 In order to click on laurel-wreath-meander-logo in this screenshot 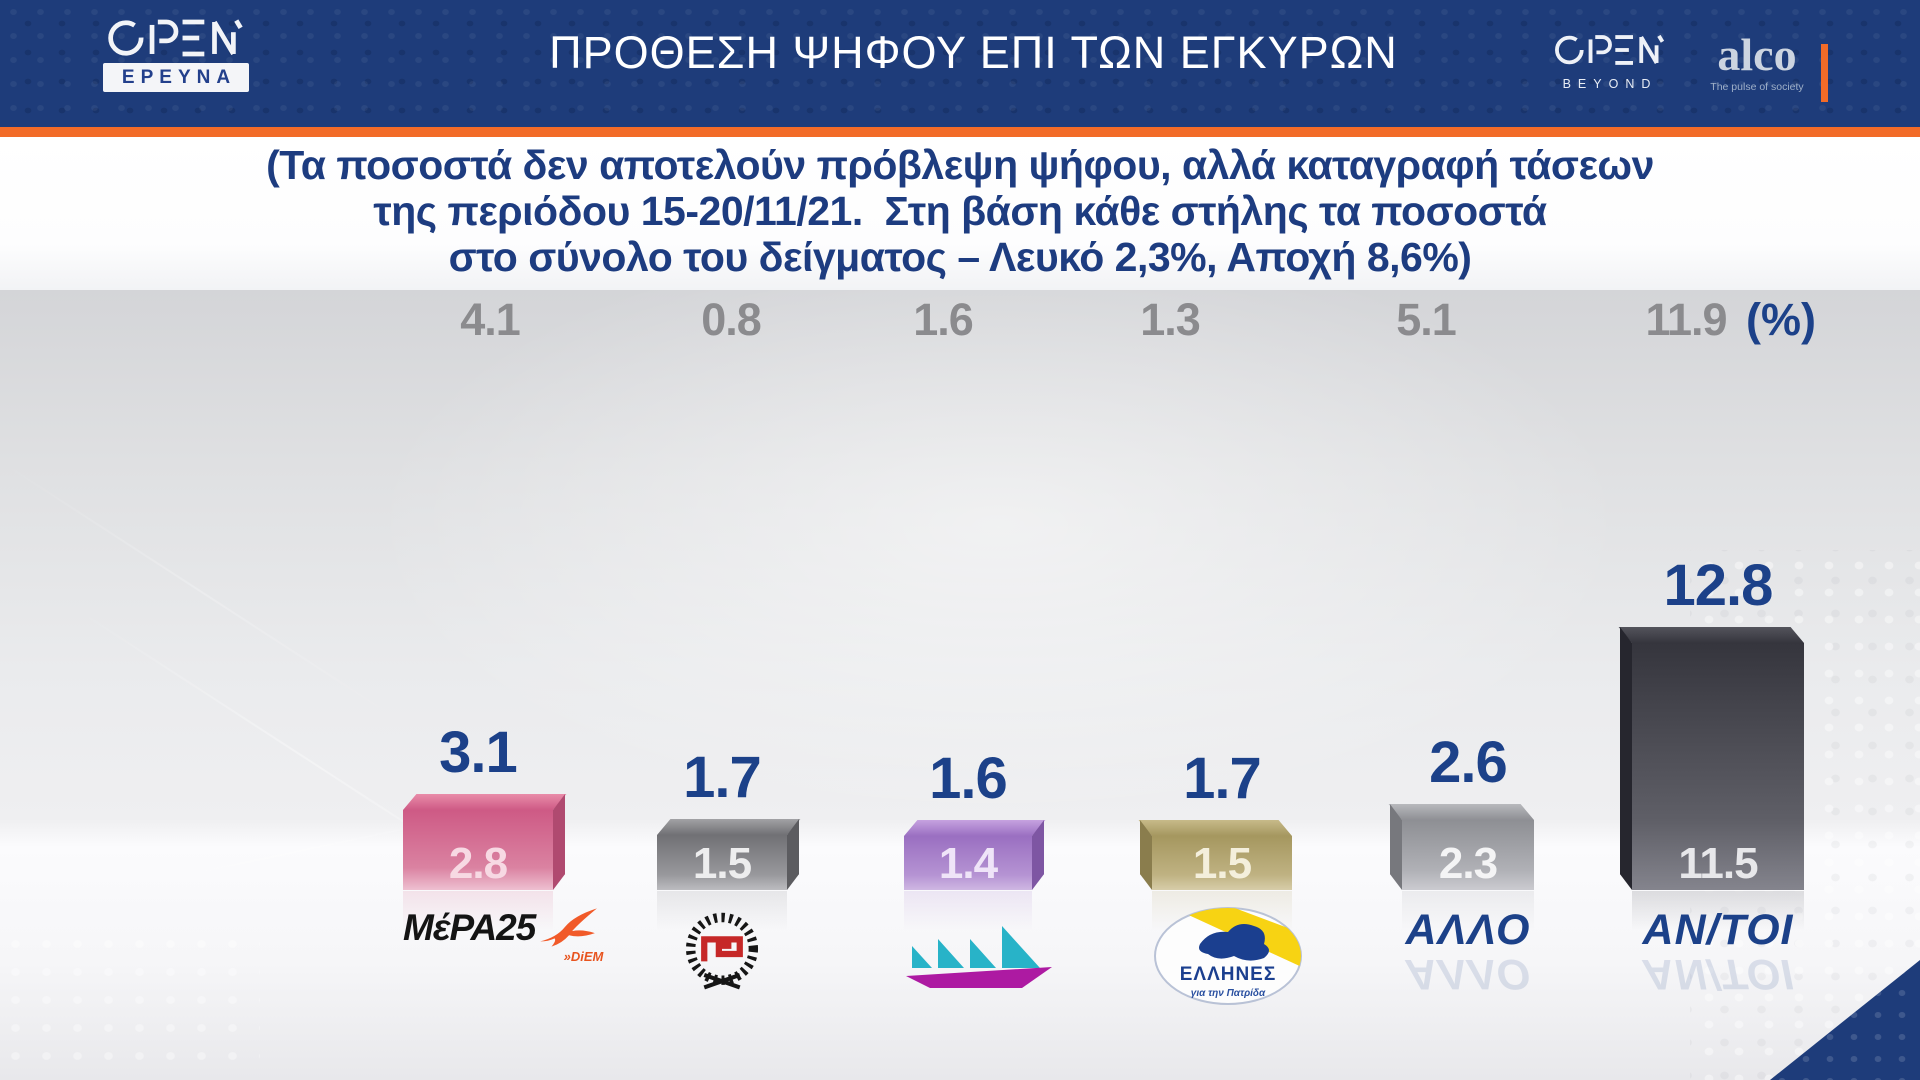, I will do `click(722, 951)`.